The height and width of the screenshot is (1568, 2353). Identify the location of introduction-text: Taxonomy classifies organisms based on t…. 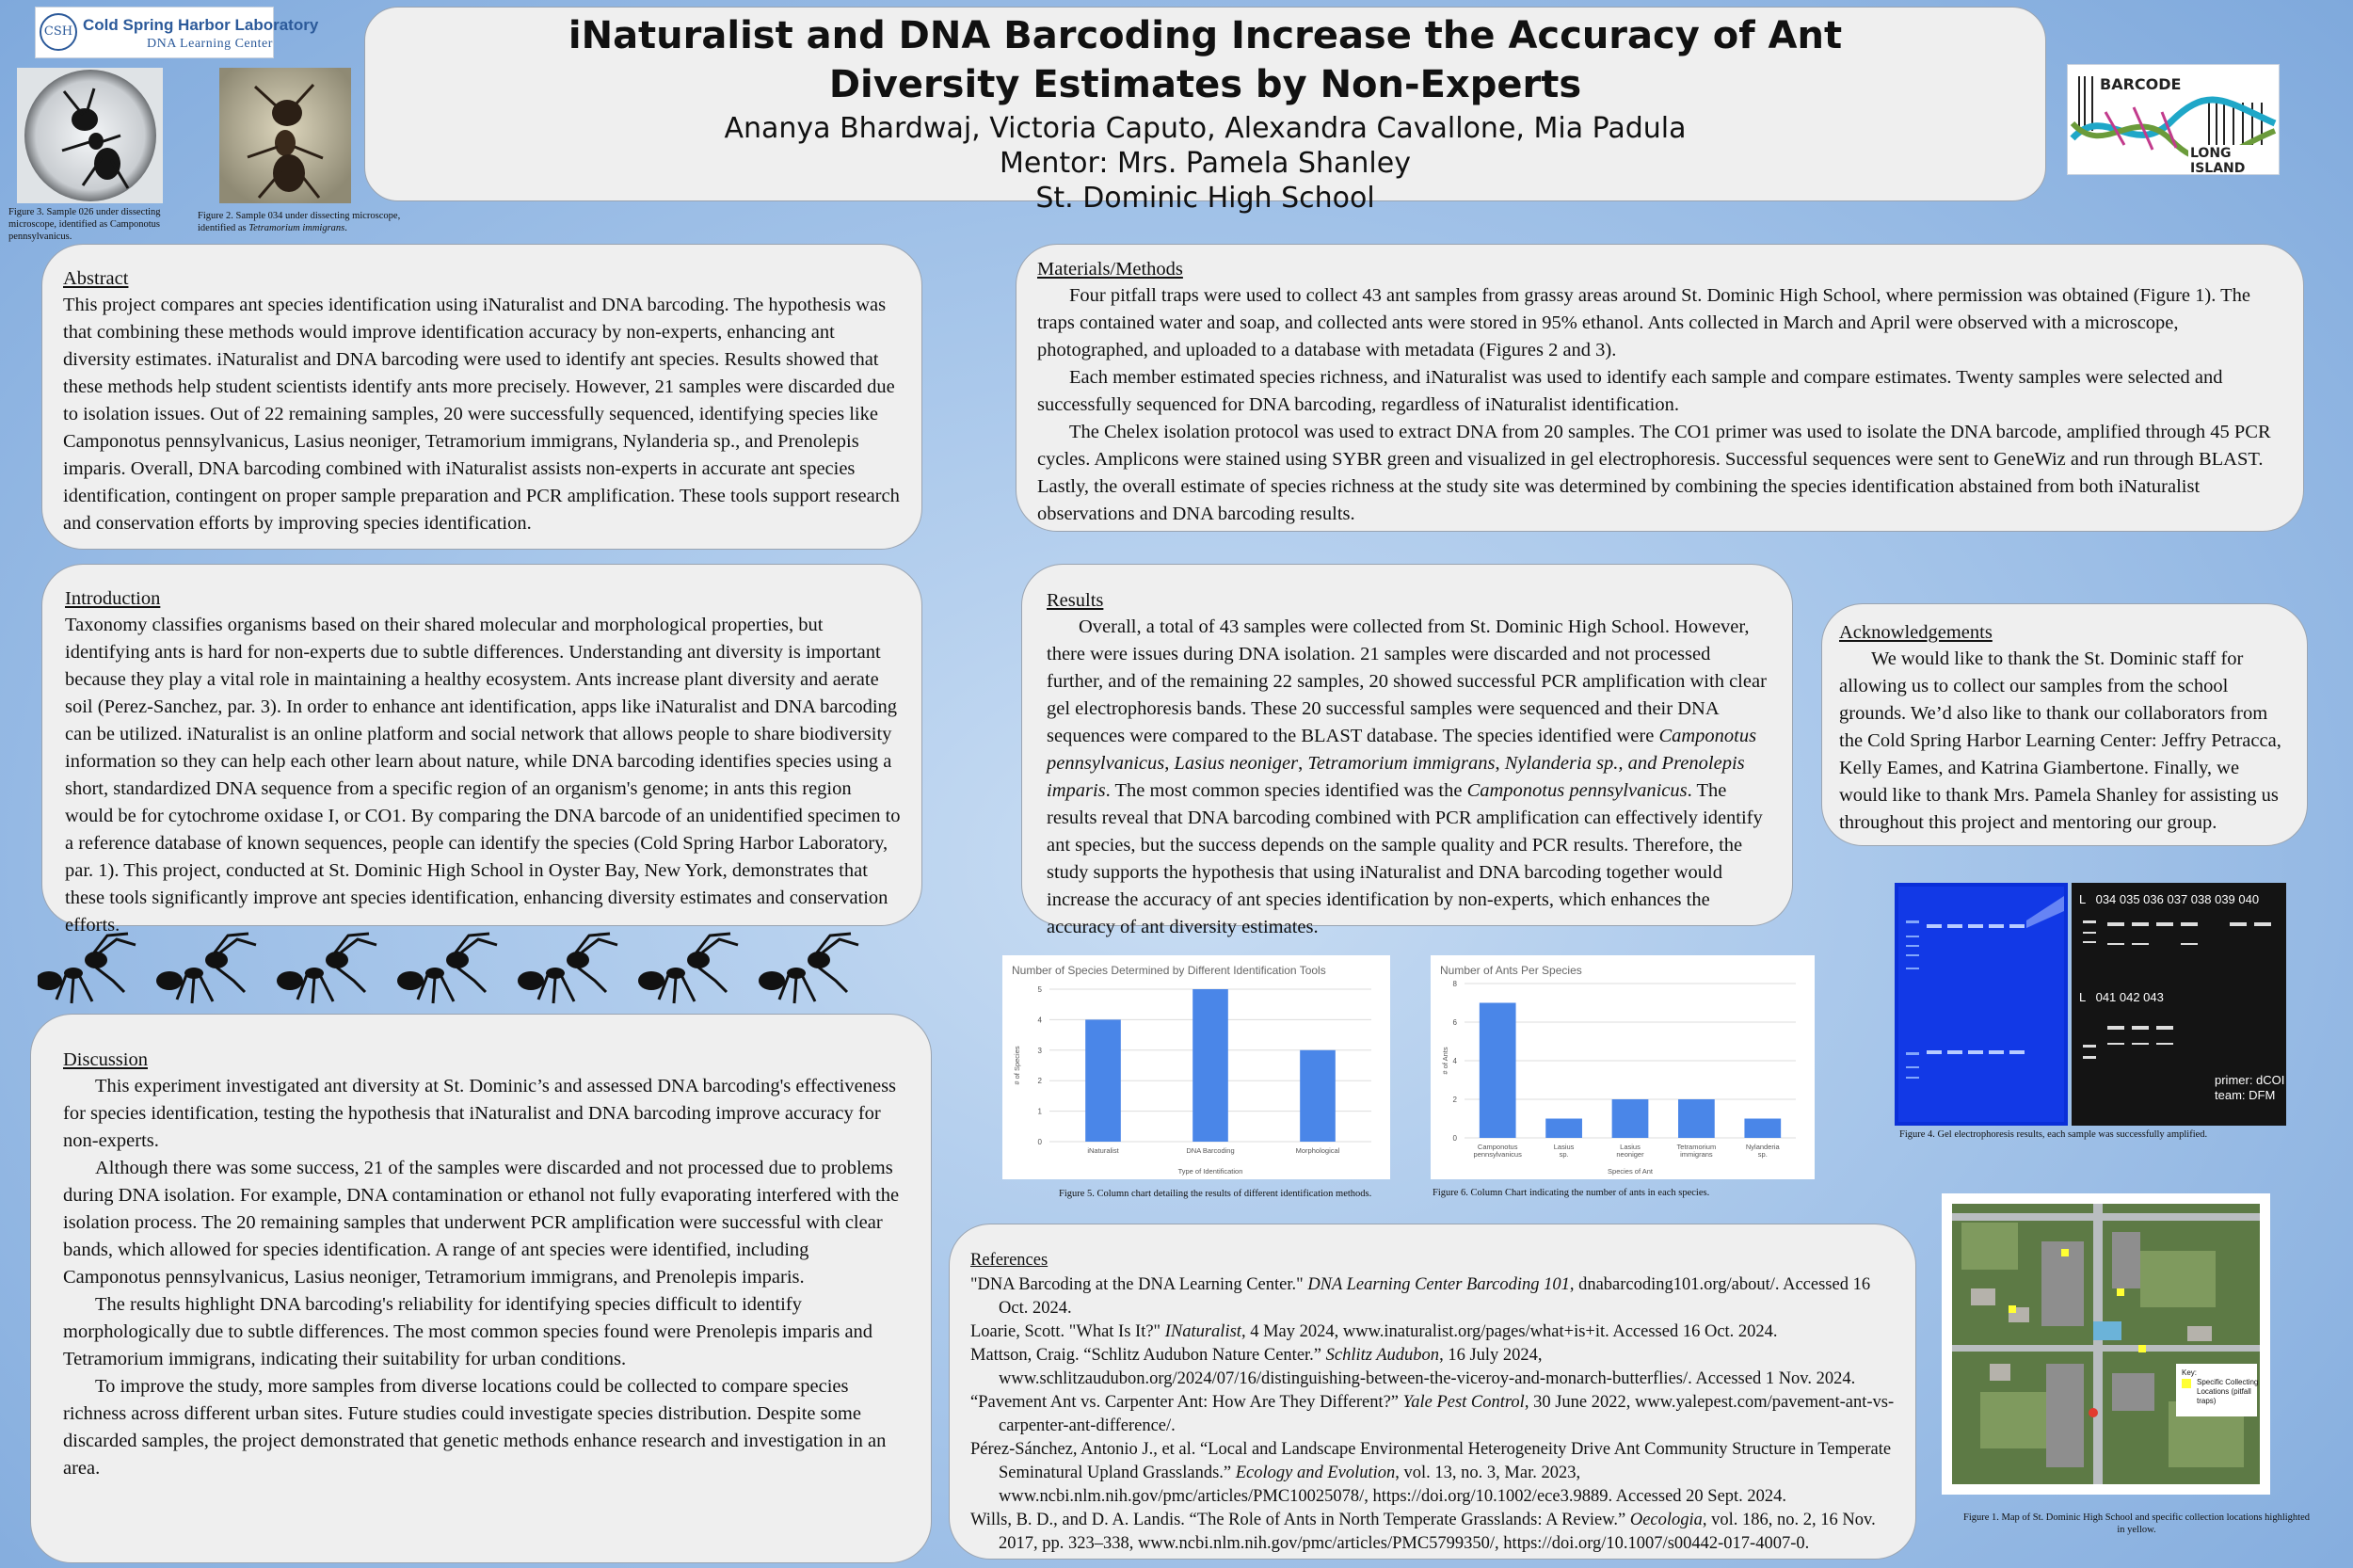
(483, 775).